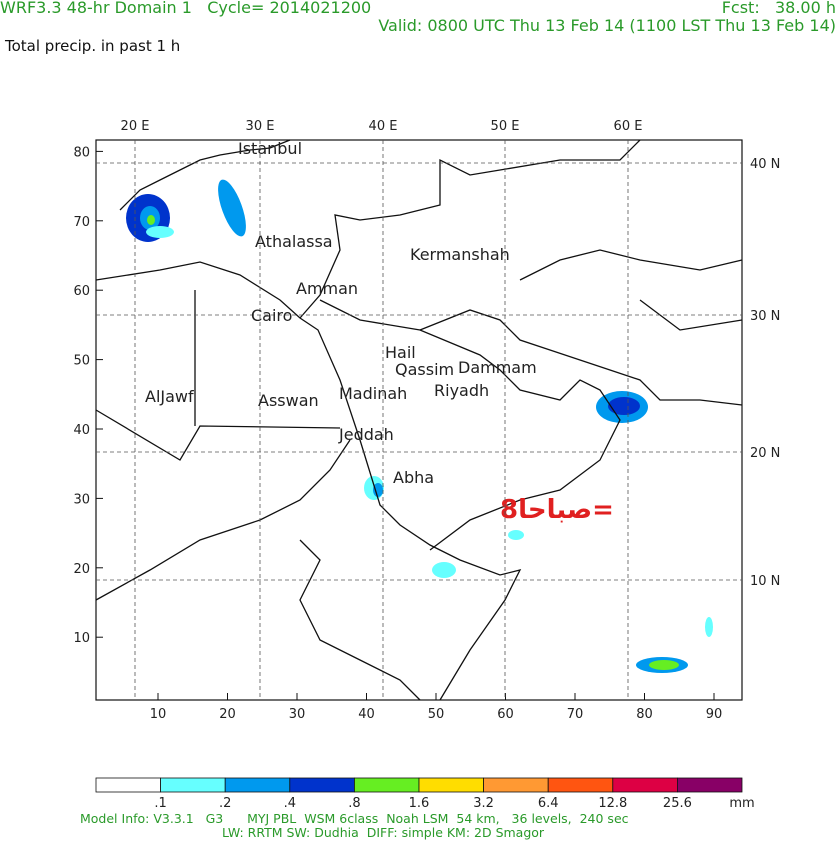 Image resolution: width=839 pixels, height=845 pixels. I want to click on place-label: Cairo, so click(271, 315).